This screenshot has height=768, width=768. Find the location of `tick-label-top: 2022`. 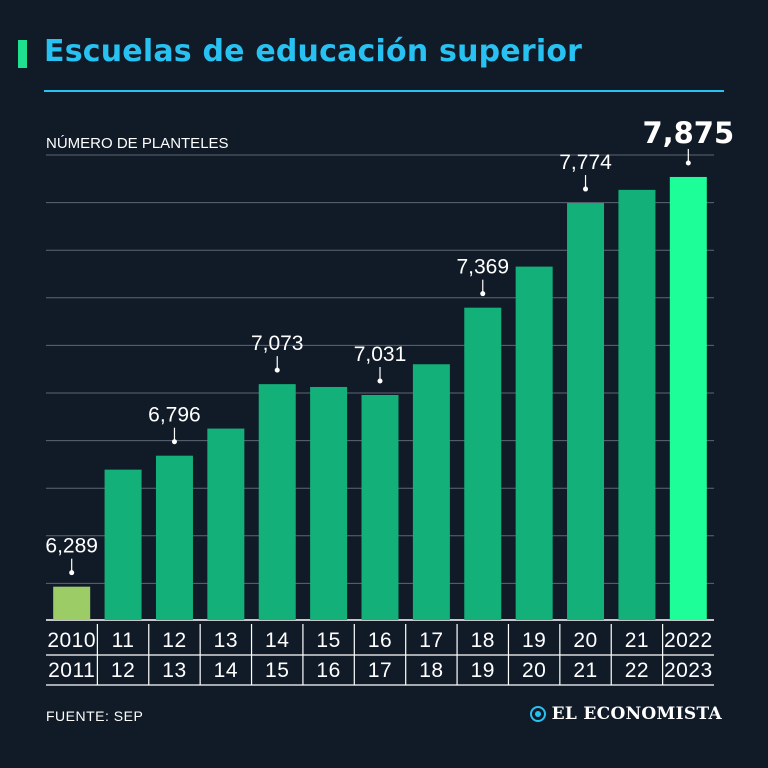

tick-label-top: 2022 is located at coordinates (688, 640).